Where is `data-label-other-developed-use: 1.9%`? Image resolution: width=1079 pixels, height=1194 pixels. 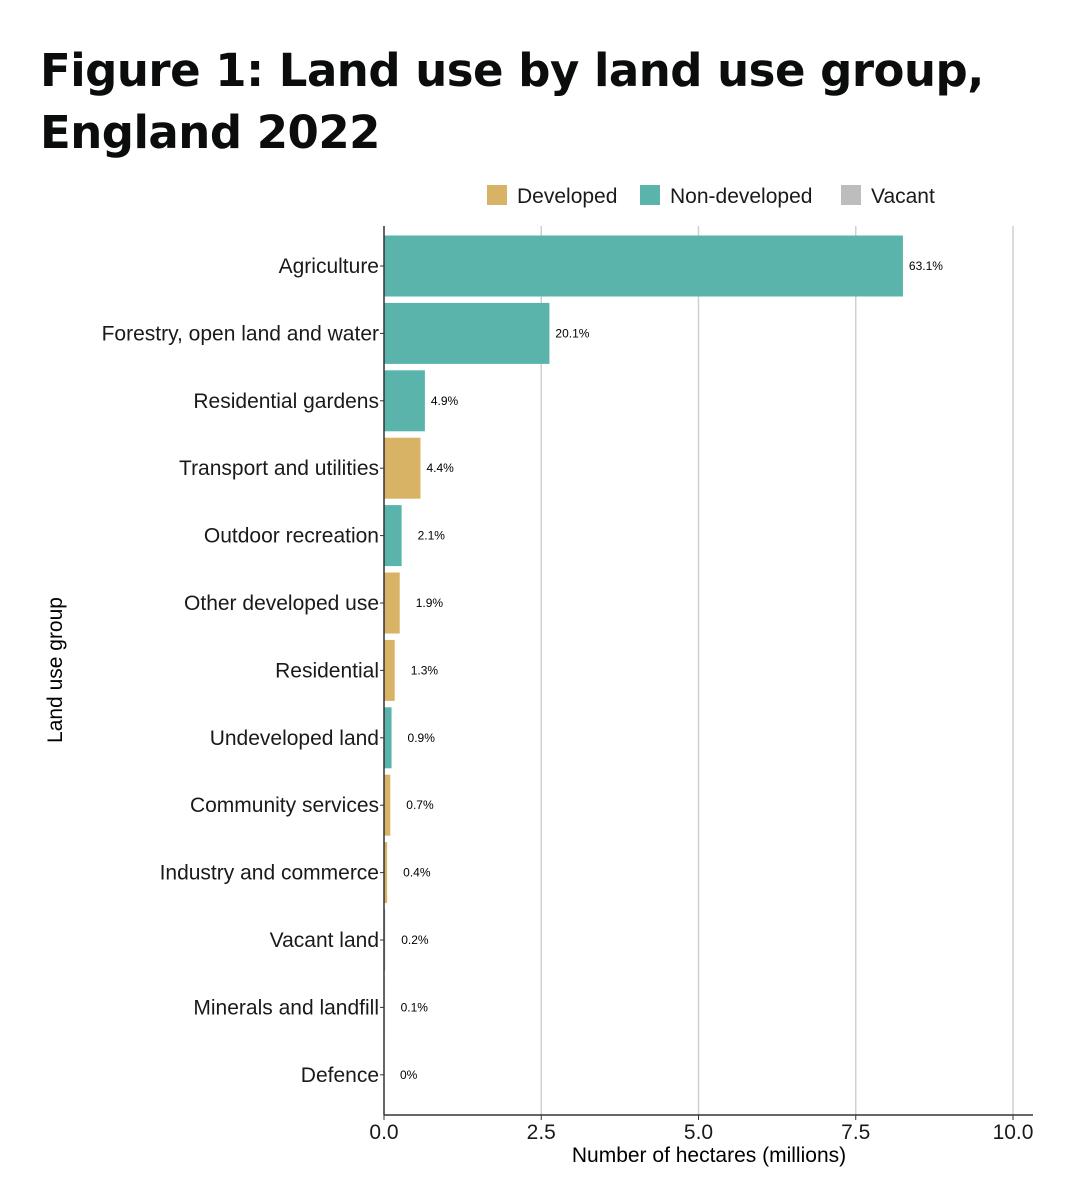
data-label-other-developed-use: 1.9% is located at coordinates (430, 603).